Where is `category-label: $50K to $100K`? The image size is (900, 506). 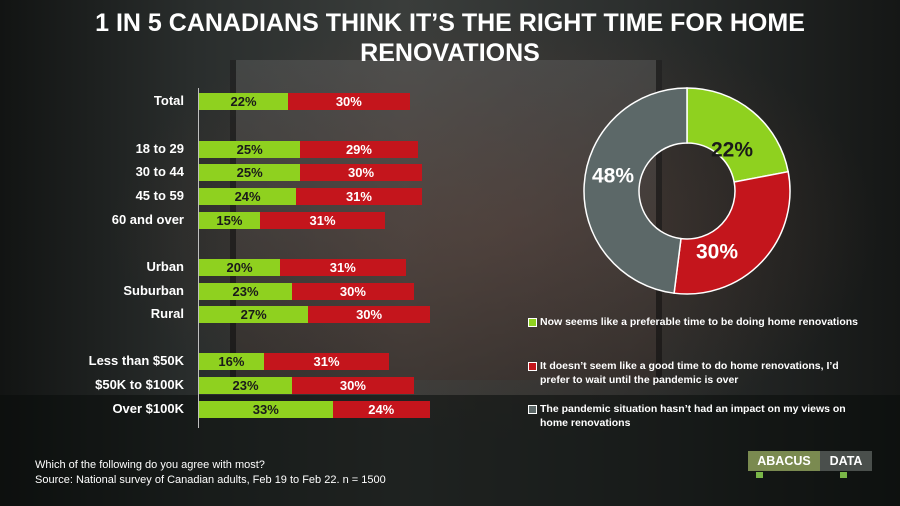
category-label: $50K to $100K is located at coordinates (139, 384).